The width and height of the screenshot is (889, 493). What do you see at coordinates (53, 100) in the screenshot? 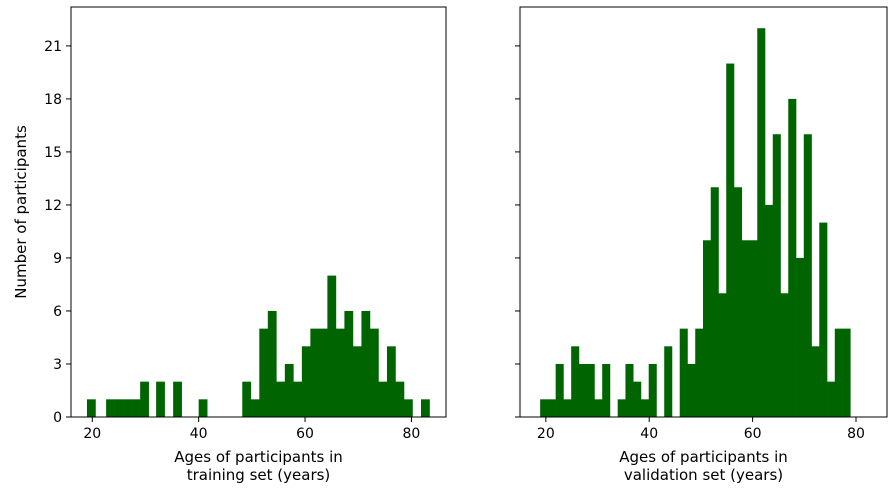
I see `training-y-tick-label-6: 18` at bounding box center [53, 100].